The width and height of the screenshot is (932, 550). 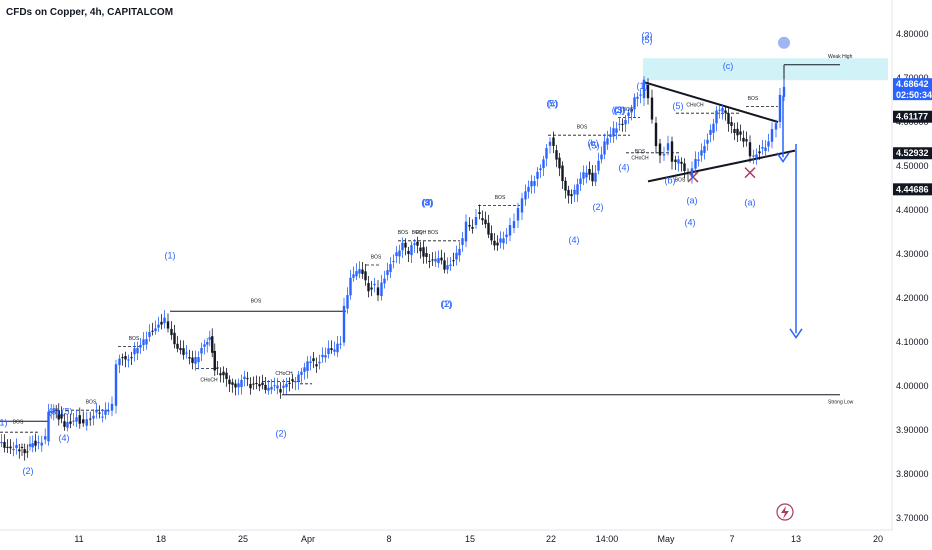 I want to click on lightning-icon-ring, so click(x=785, y=512).